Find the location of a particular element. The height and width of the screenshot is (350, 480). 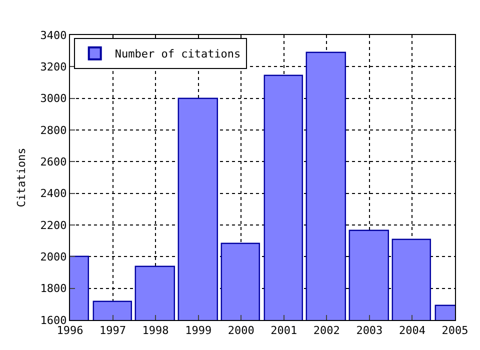

x-tick-label: 2004 is located at coordinates (412, 331).